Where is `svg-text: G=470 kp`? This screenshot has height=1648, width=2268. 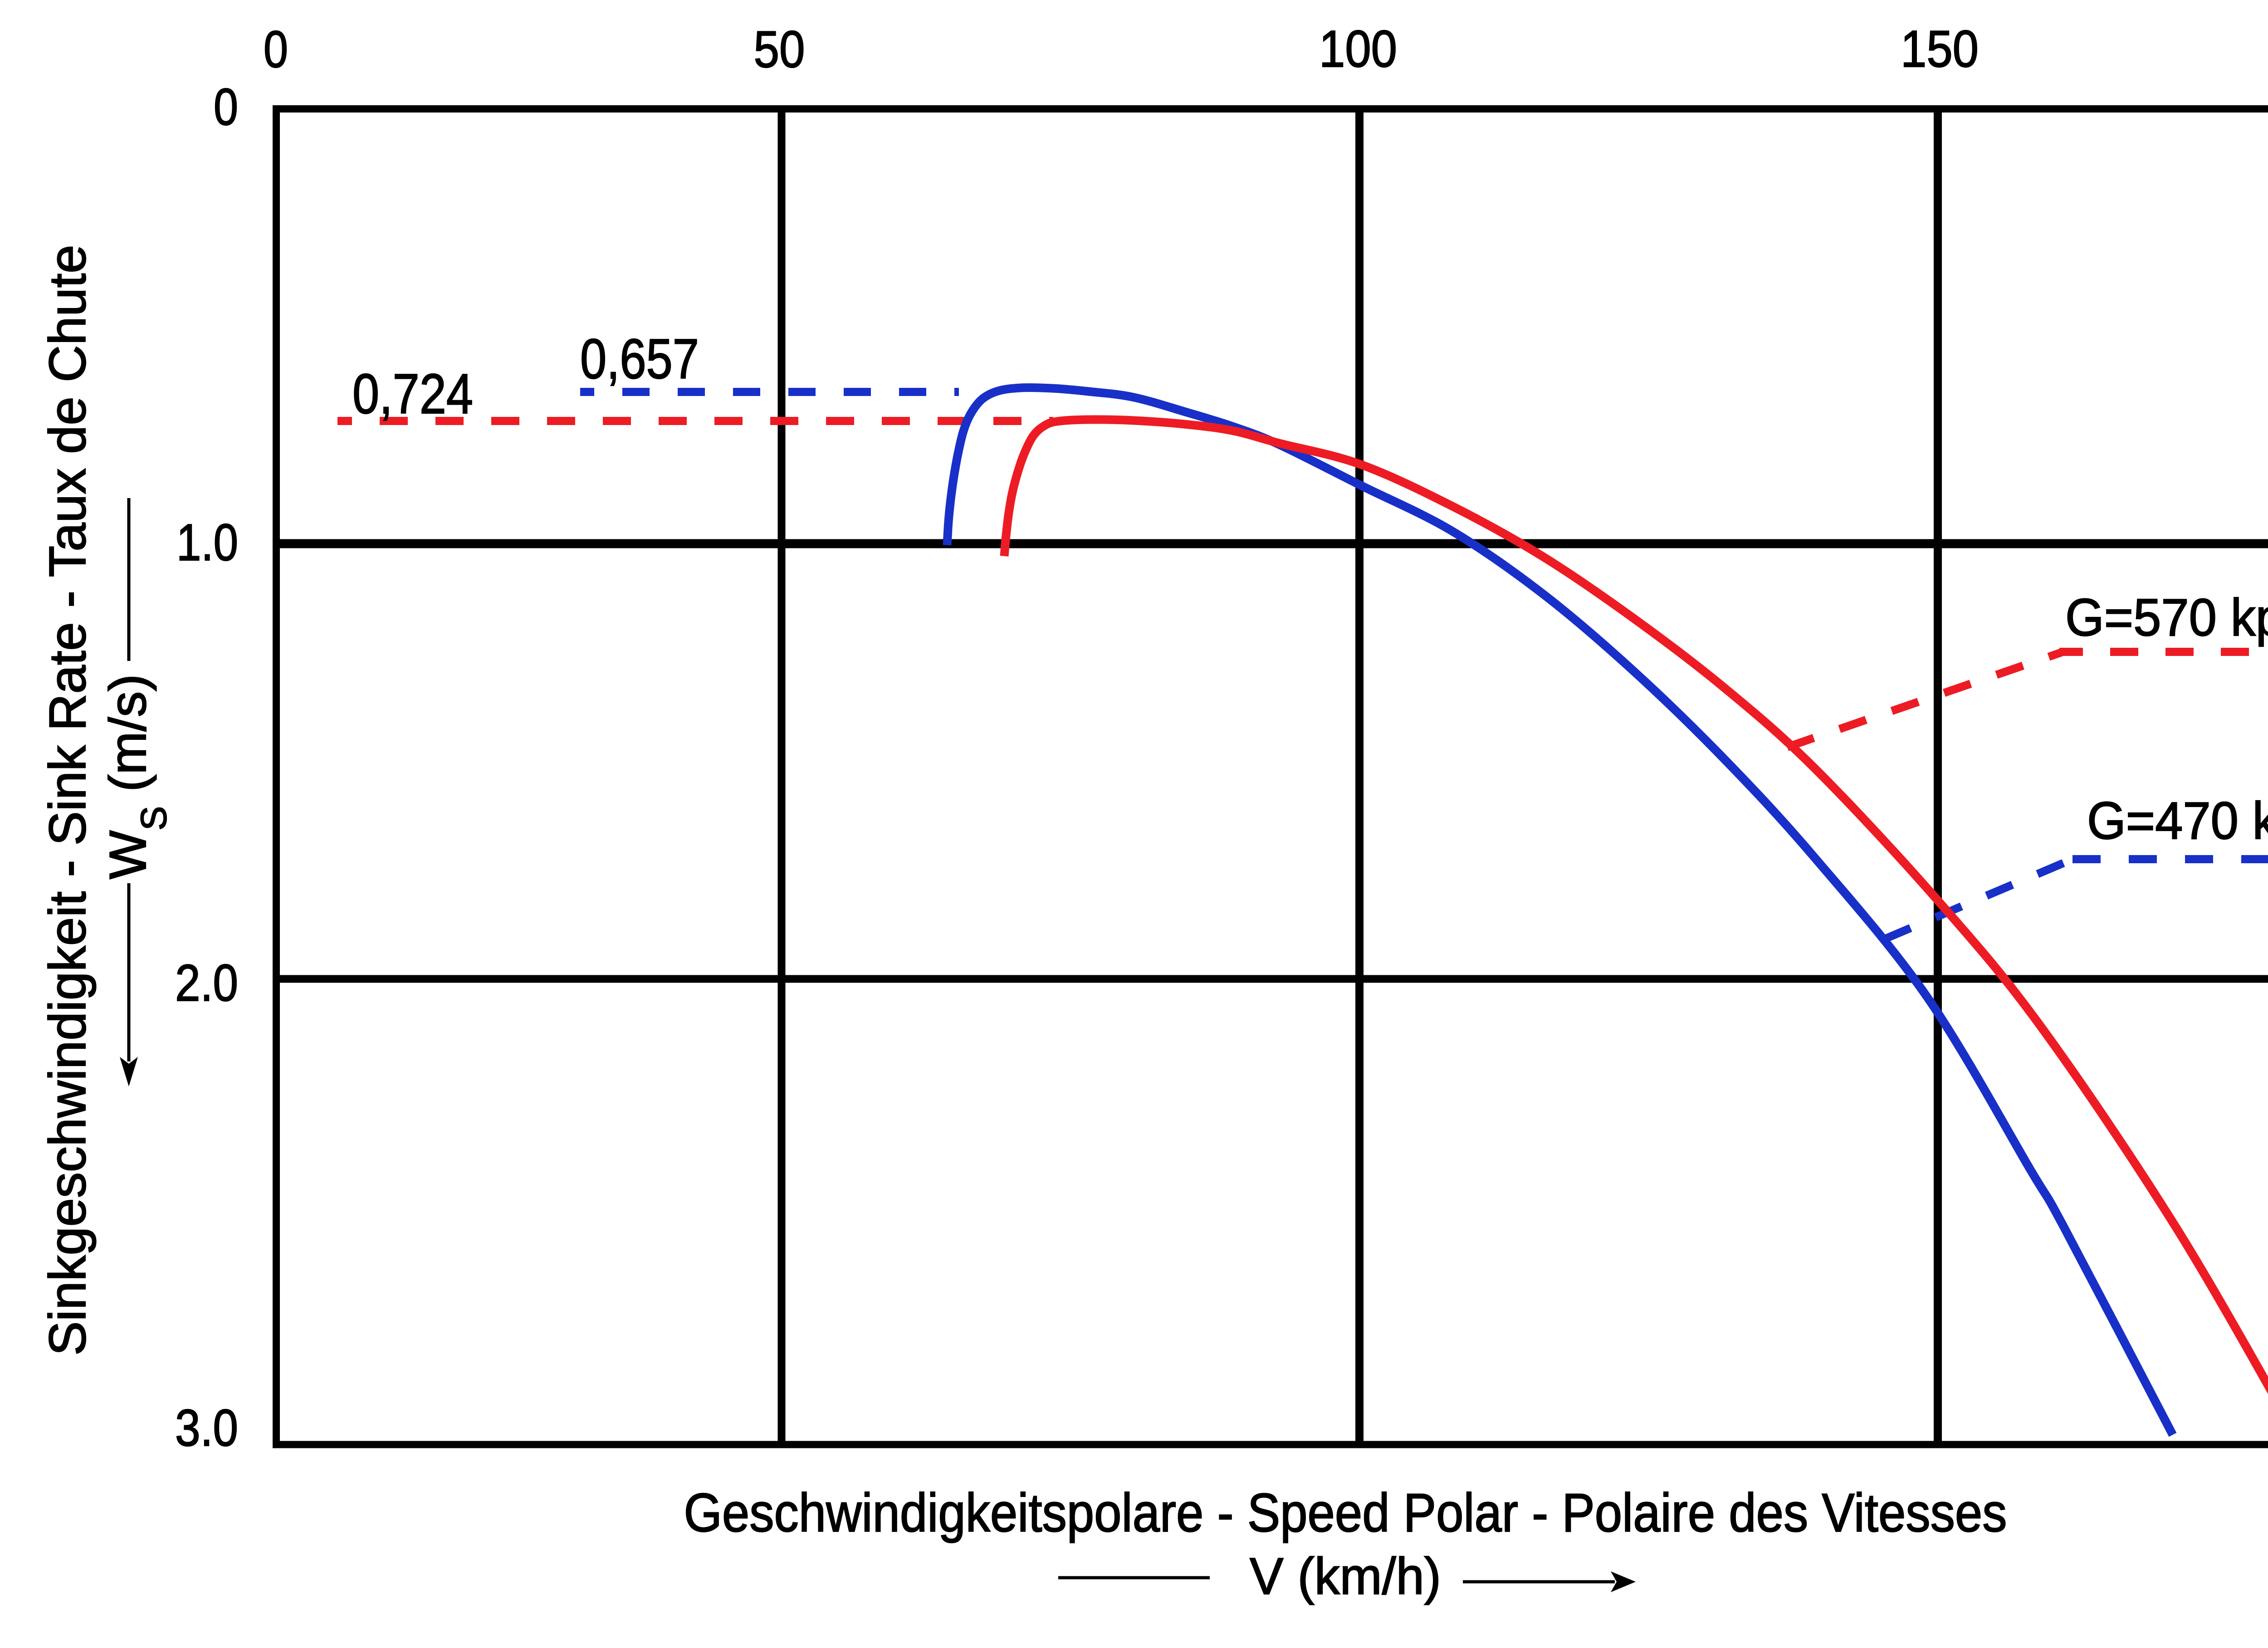
svg-text: G=470 kp is located at coordinates (2178, 820).